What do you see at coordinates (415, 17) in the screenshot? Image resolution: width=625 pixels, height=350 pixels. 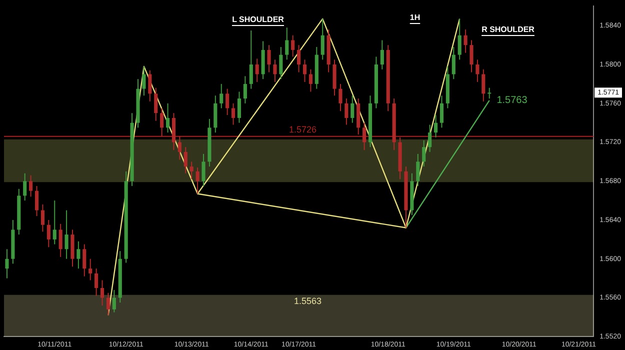 I see `annotation: 1H` at bounding box center [415, 17].